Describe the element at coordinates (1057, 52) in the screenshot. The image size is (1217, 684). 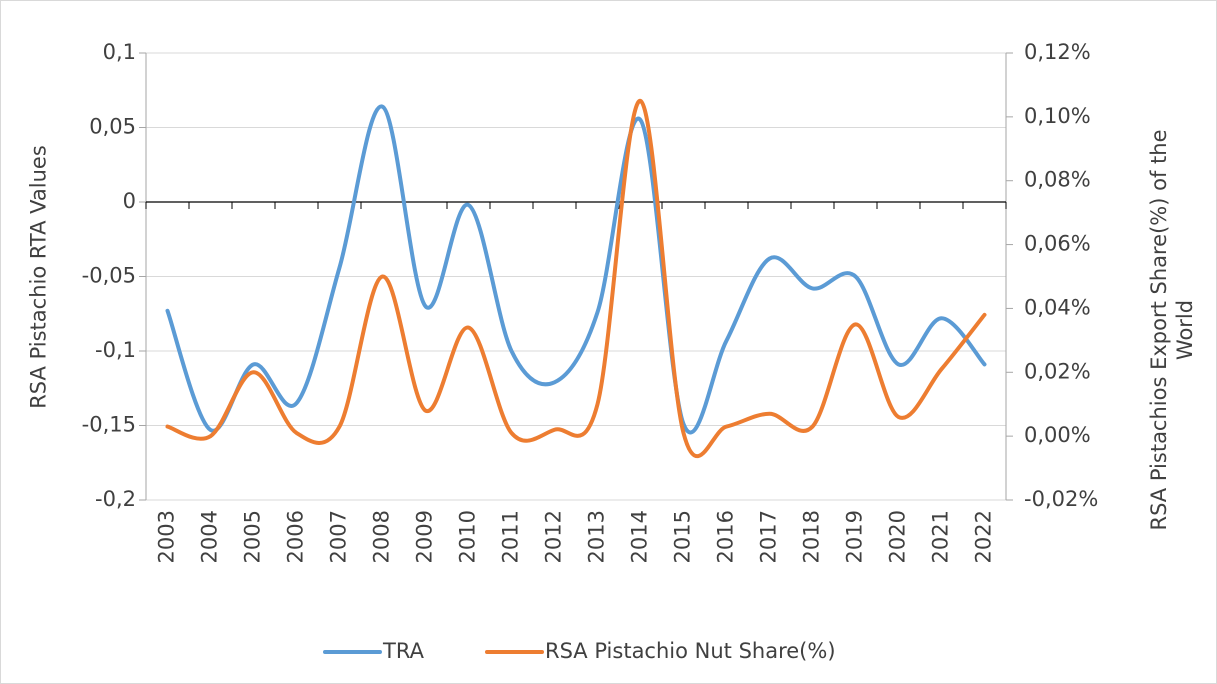
I see `y2-tick-label: 0,12%` at that location.